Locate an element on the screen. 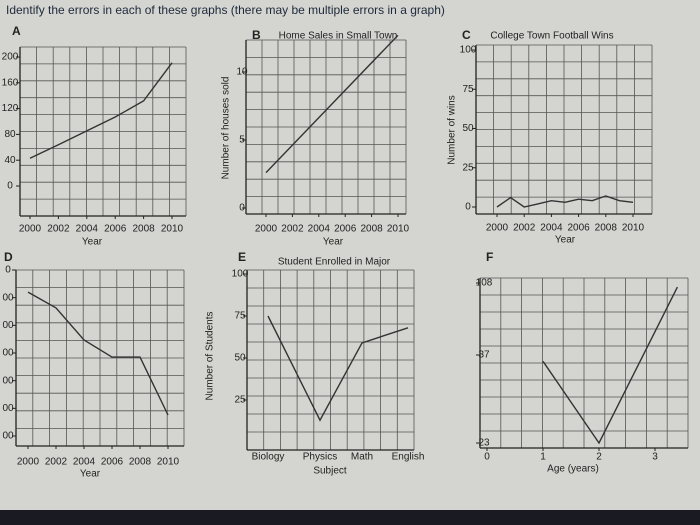 The height and width of the screenshot is (525, 700). x-tick-label: 0 is located at coordinates (487, 457).